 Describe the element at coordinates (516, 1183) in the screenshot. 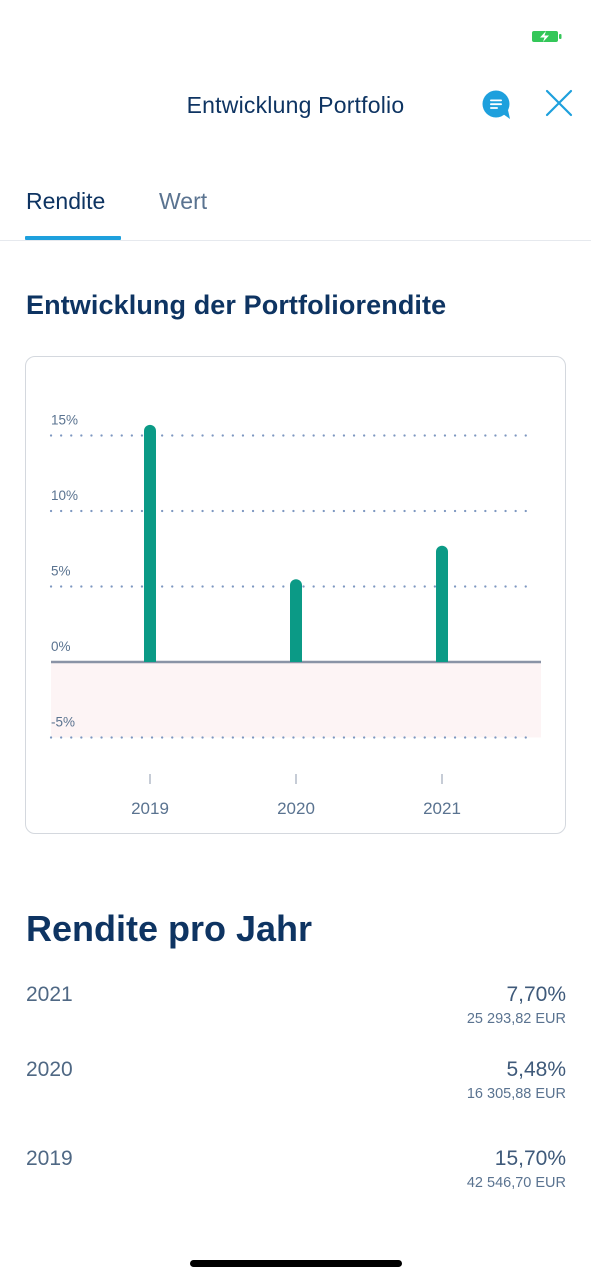

I see `year-return-amount: 42 546,70 EUR` at that location.